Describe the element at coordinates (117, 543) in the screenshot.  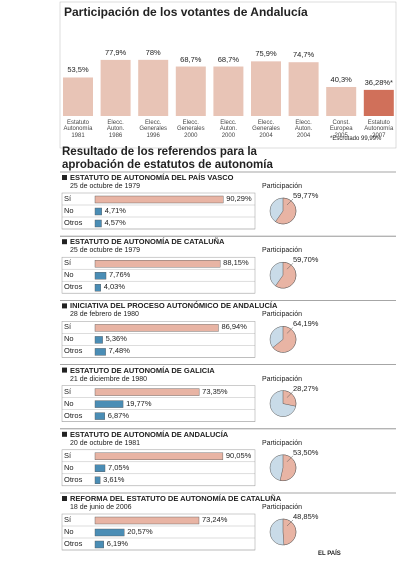
I see `value-label: 6,19%` at that location.